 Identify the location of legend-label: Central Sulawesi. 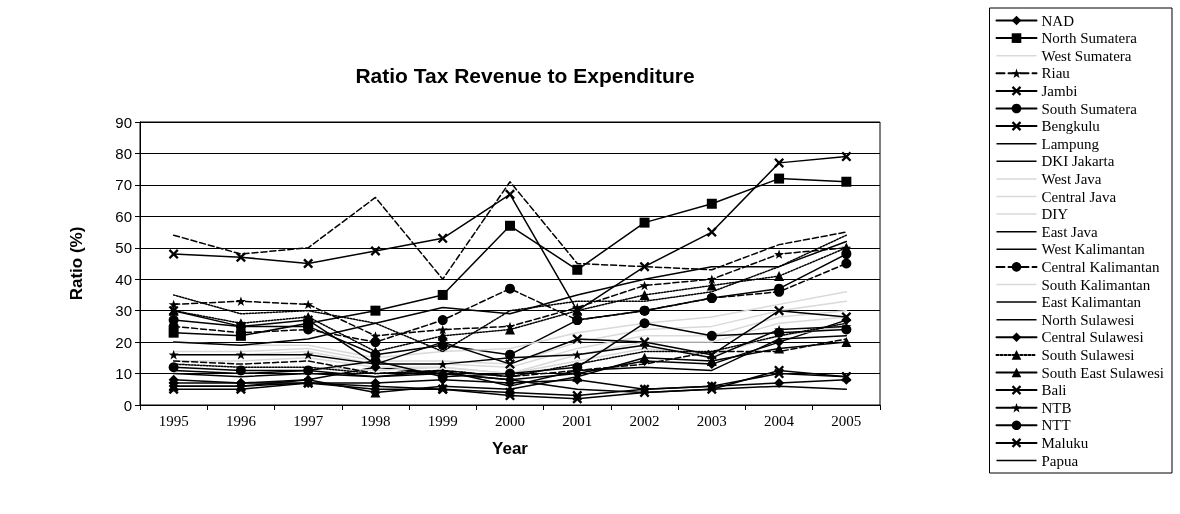
(1092, 337).